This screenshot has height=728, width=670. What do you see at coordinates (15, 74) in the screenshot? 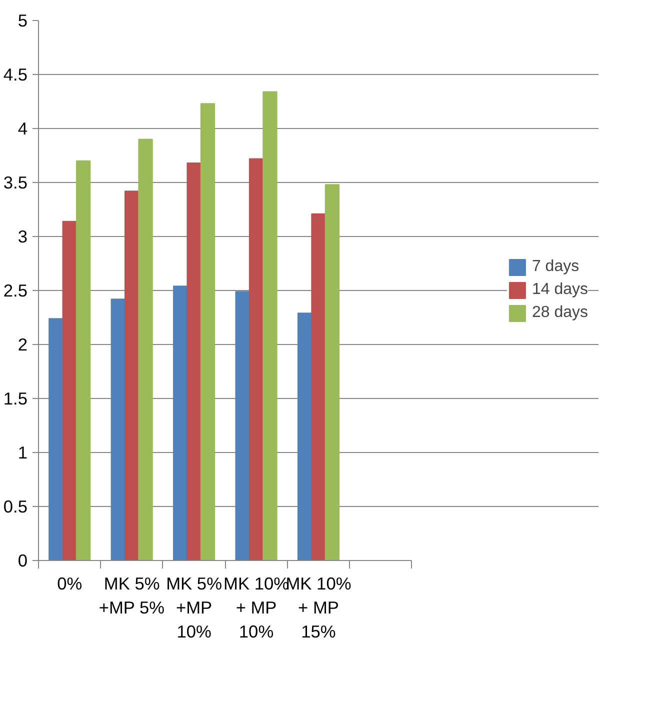
I see `y-tick-label: 4.5` at bounding box center [15, 74].